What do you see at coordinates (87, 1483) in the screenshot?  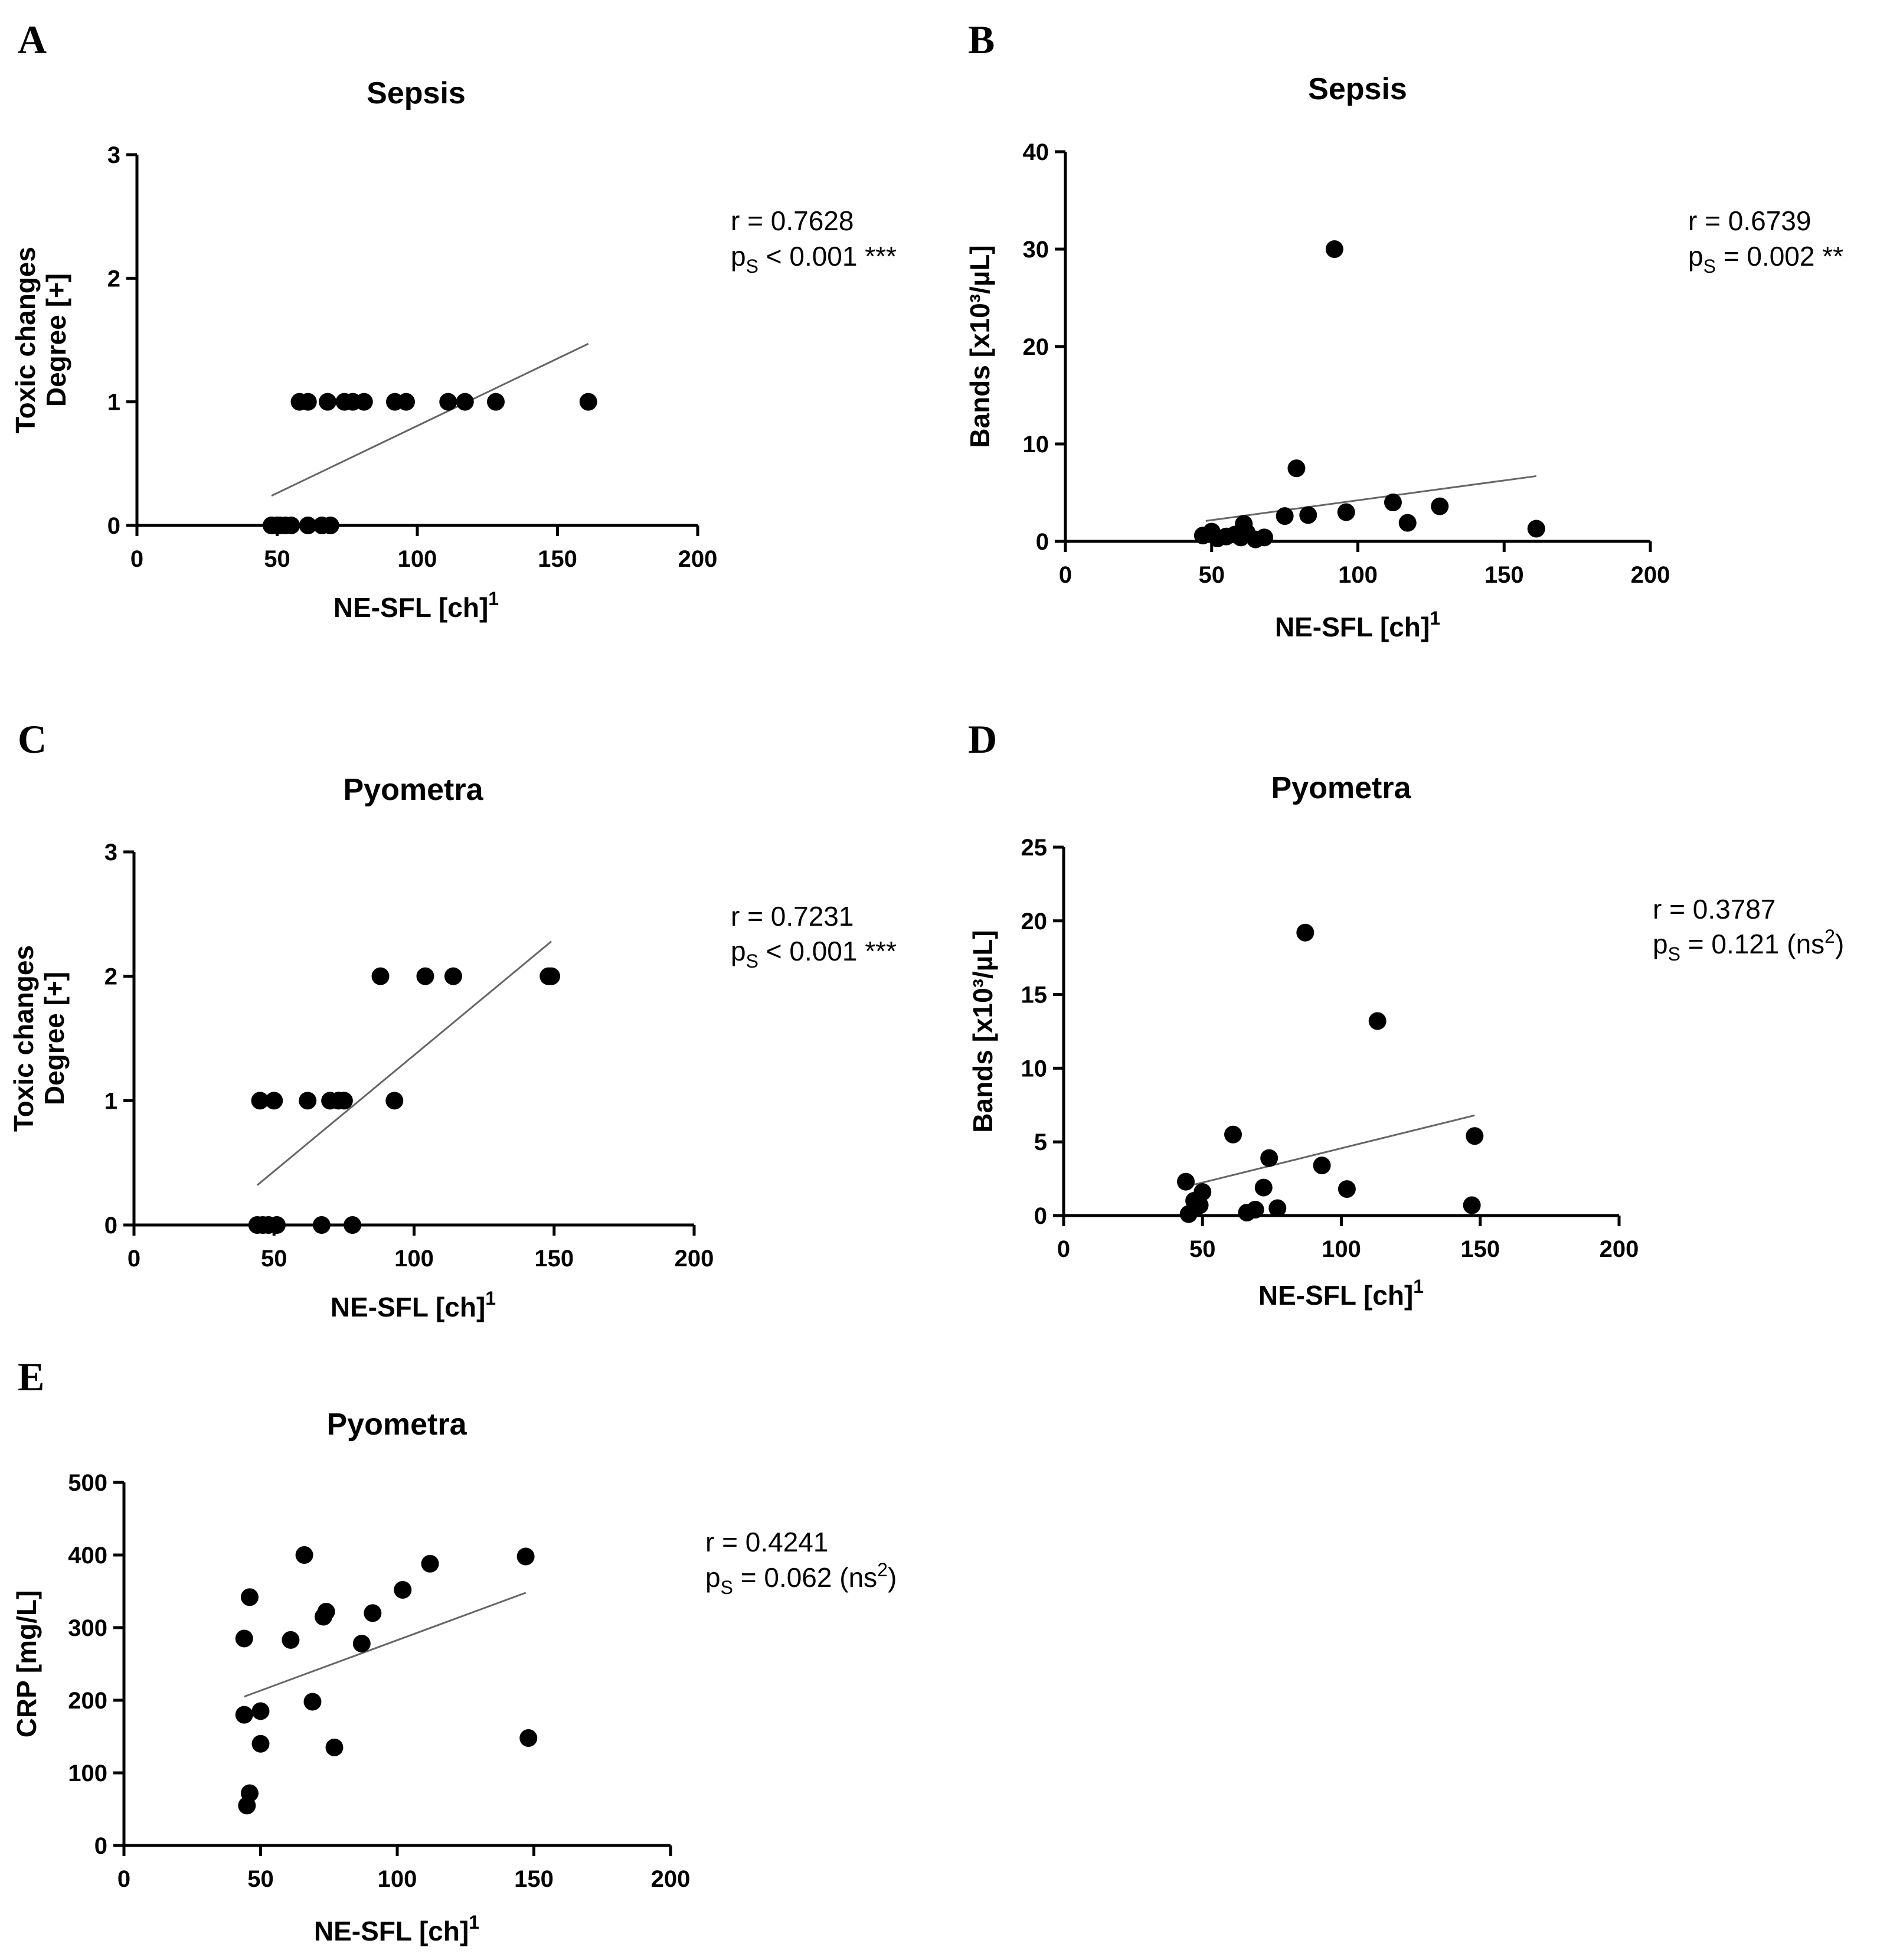 I see `y-tick-label: 500` at bounding box center [87, 1483].